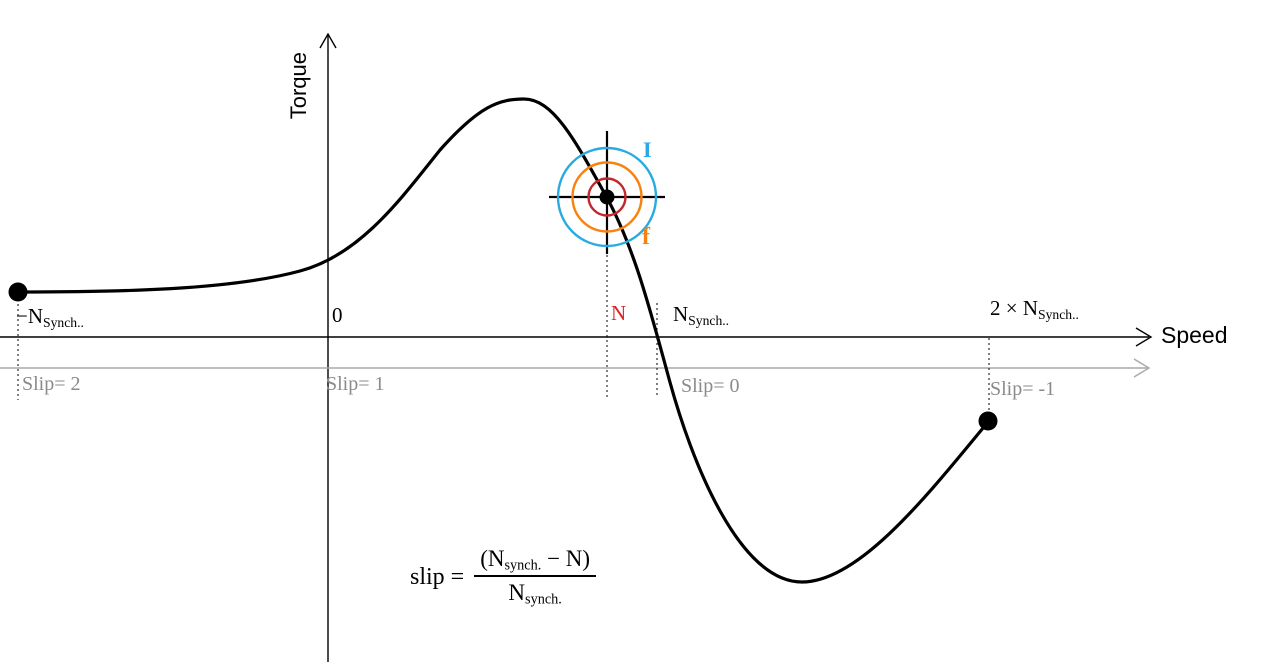  What do you see at coordinates (337, 315) in the screenshot?
I see `x-label-zero: 0` at bounding box center [337, 315].